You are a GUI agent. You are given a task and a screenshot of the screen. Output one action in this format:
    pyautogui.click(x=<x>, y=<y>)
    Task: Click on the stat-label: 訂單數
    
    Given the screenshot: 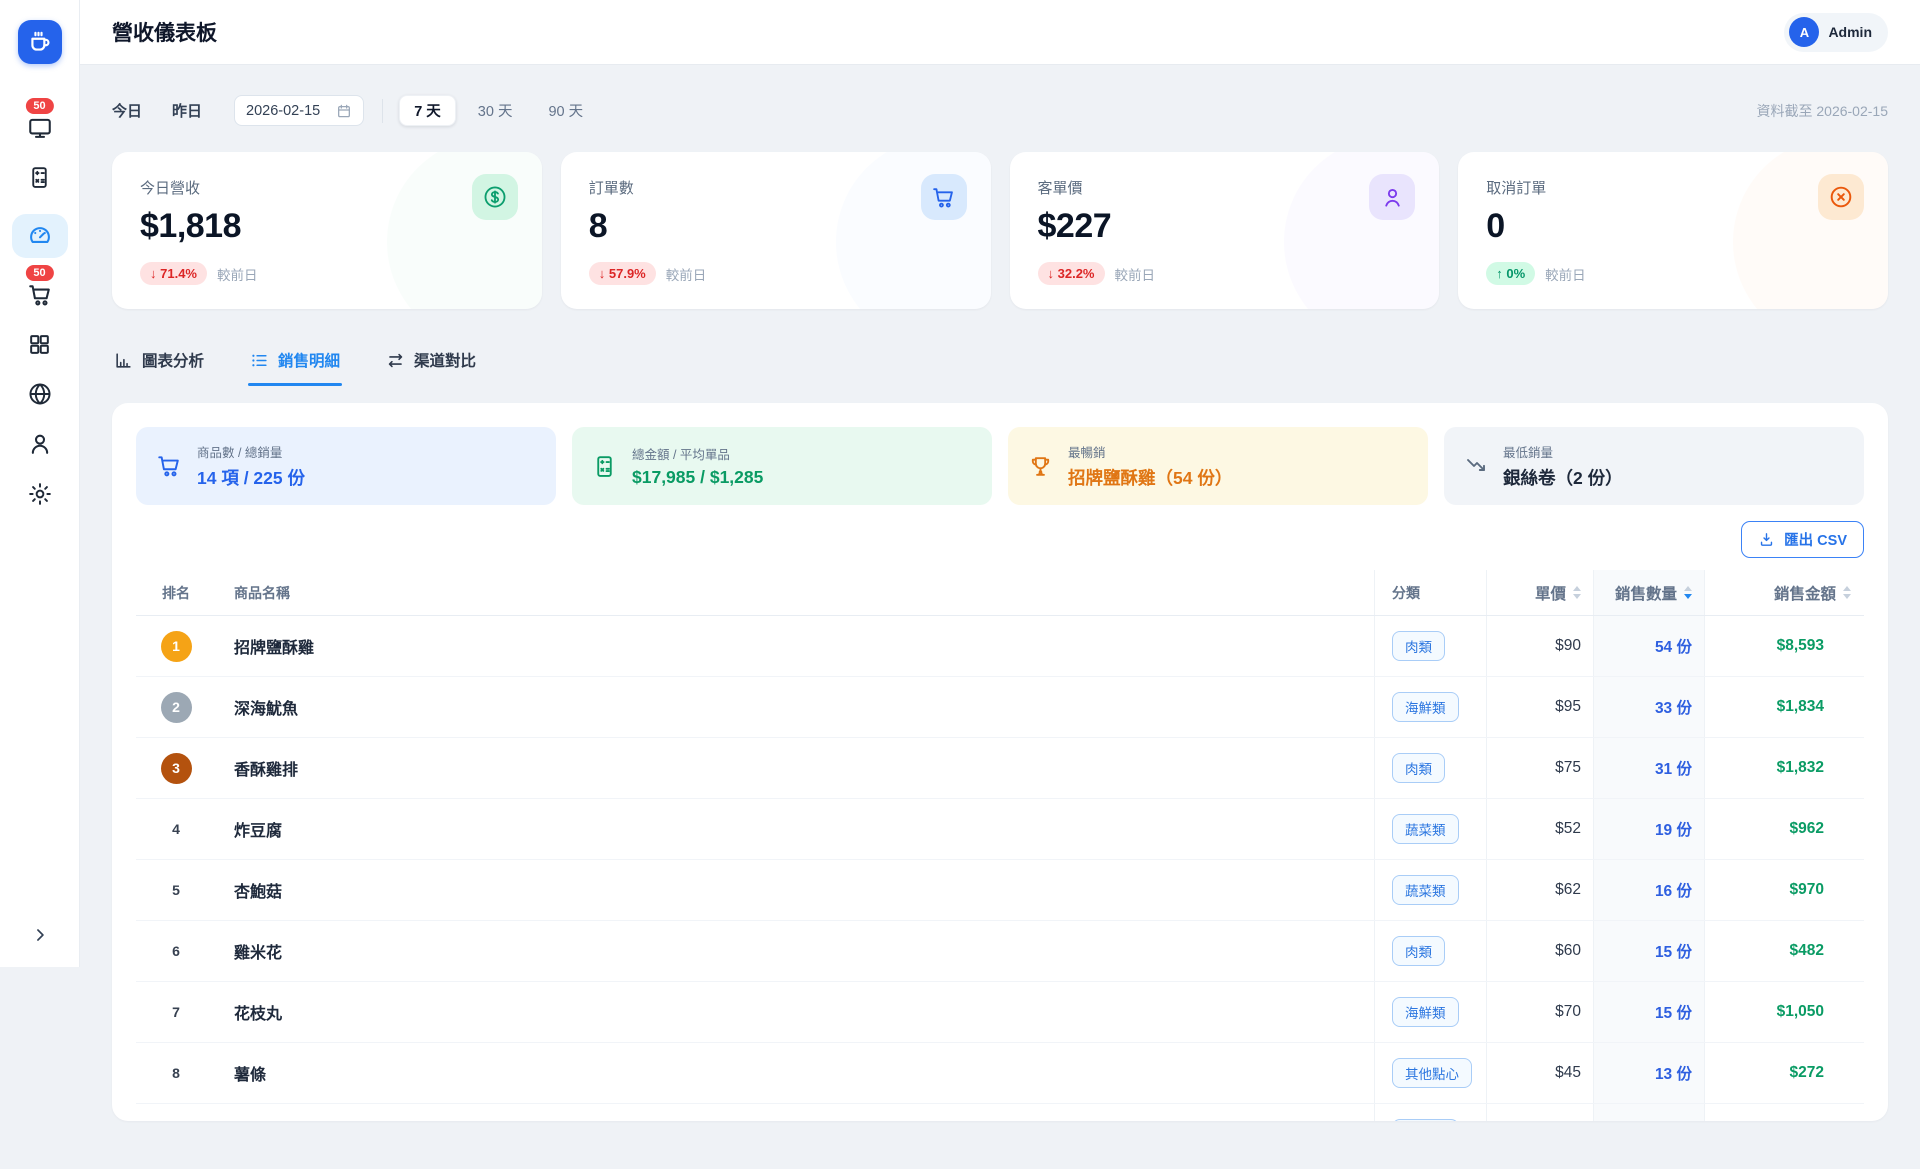 What is the action you would take?
    pyautogui.click(x=611, y=188)
    